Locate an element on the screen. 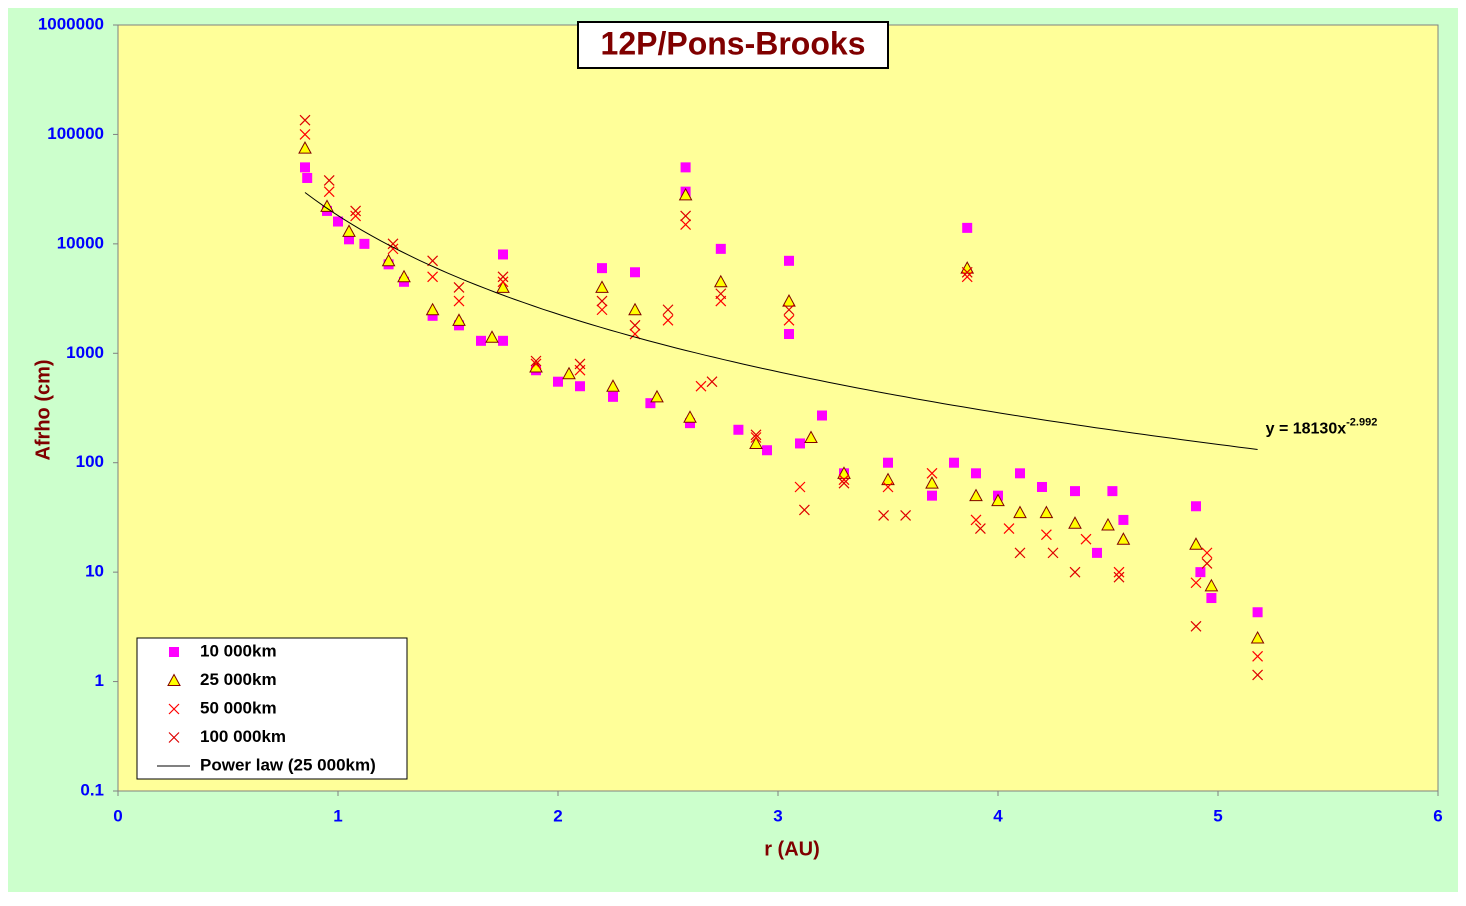 Image resolution: width=1466 pixels, height=906 pixels. fit-equation: y = 18130x-2.992 is located at coordinates (1322, 426).